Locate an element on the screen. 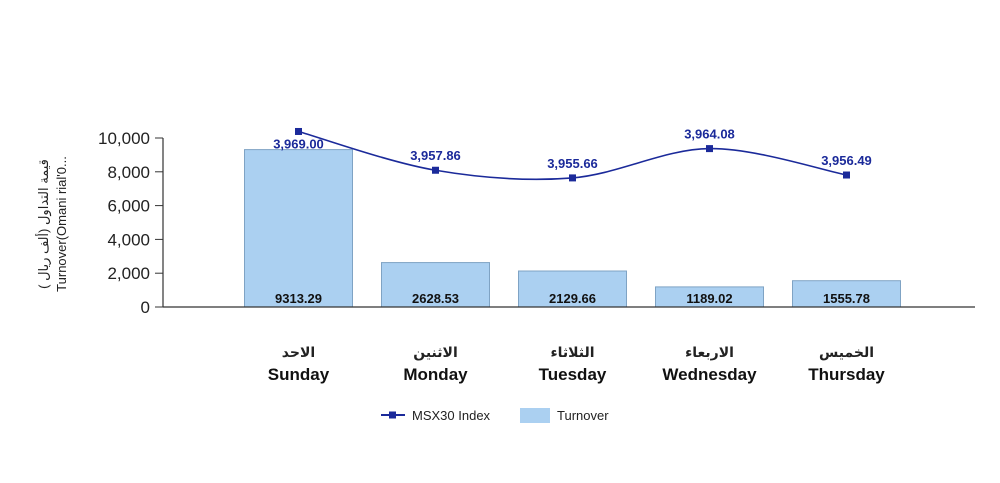 Image resolution: width=1000 pixels, height=483 pixels. category-label-arabic: الثلاثاء is located at coordinates (572, 352).